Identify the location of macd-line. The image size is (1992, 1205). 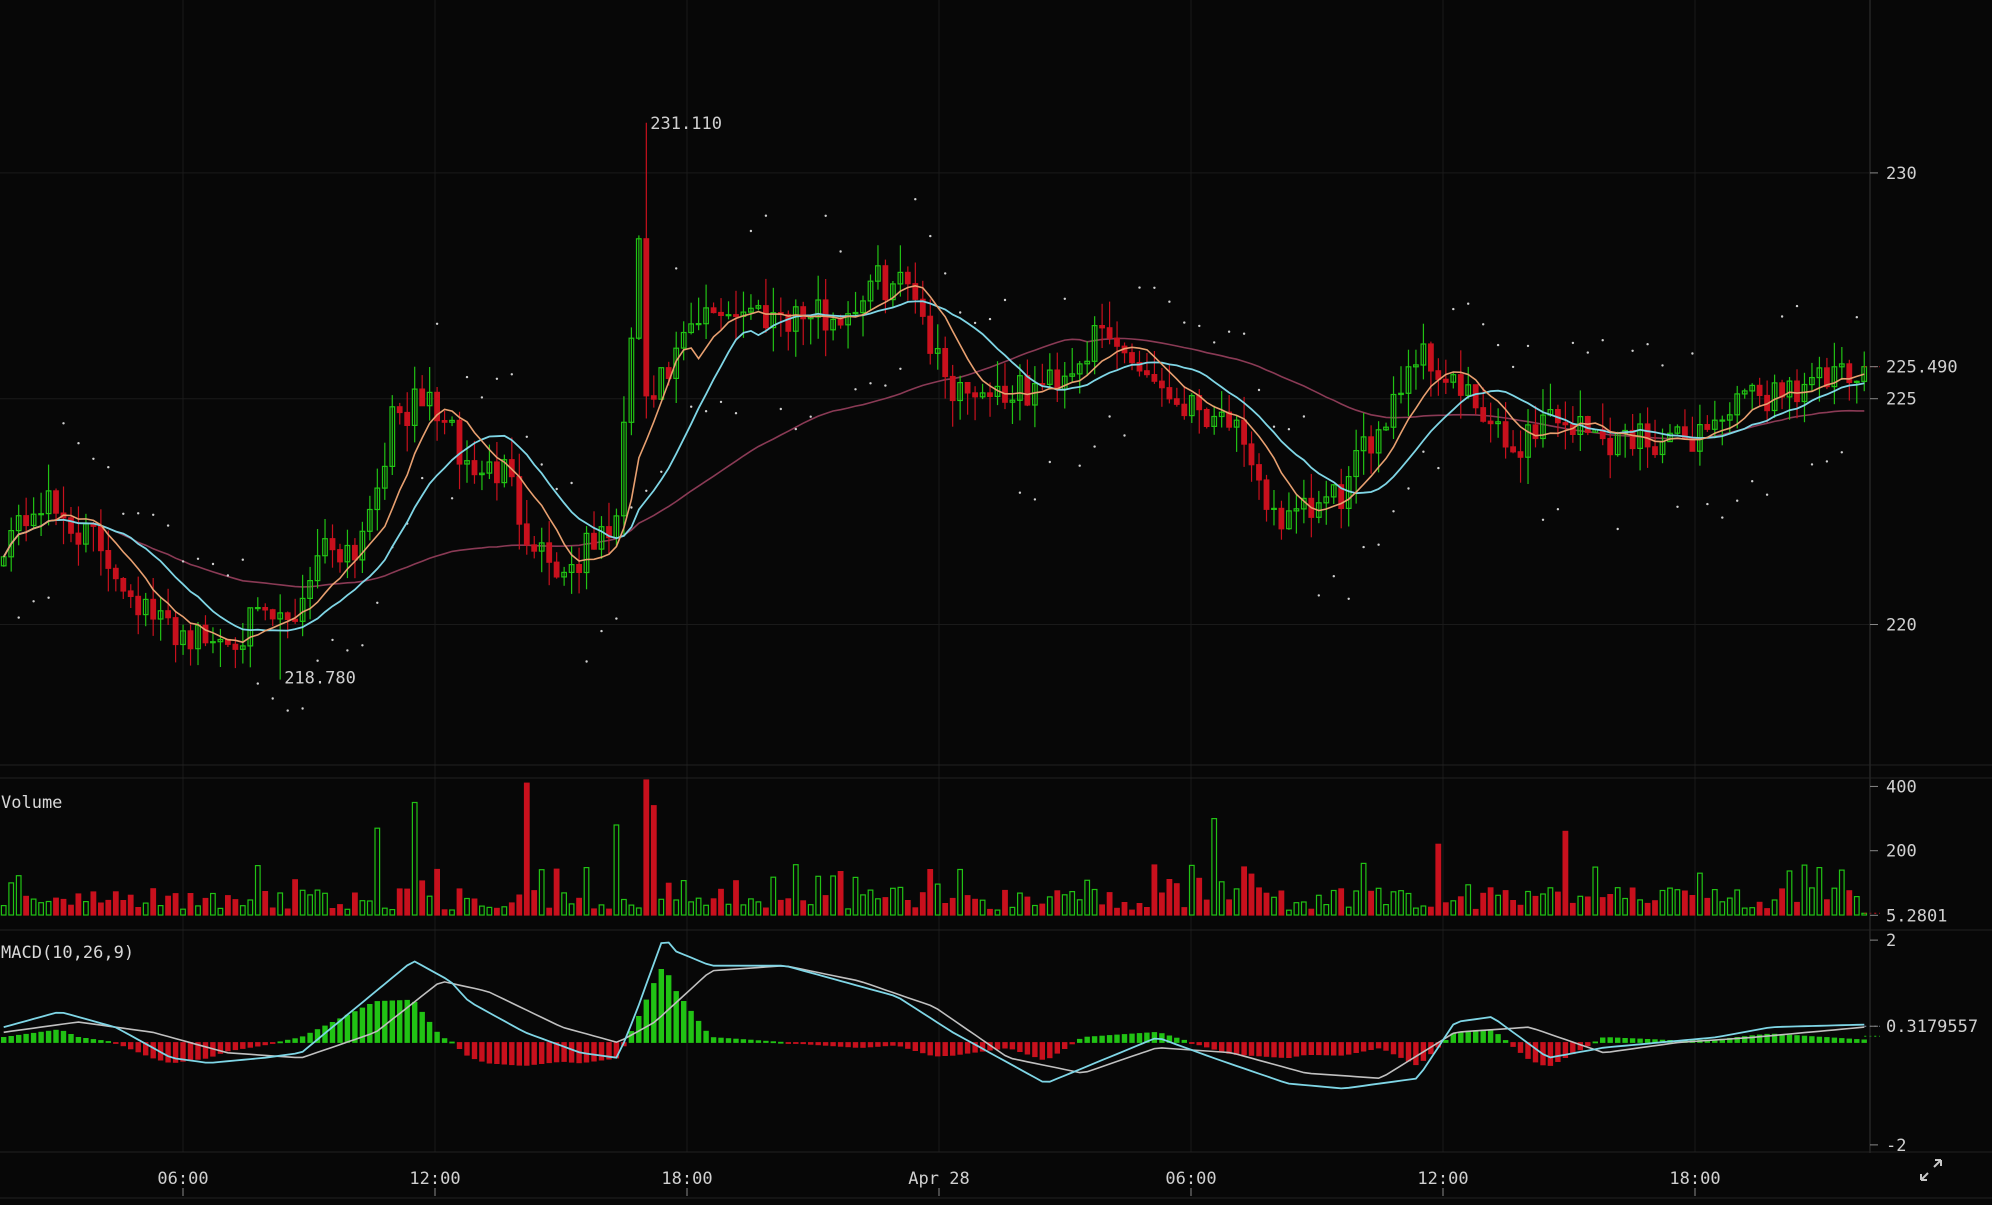
(934, 1015).